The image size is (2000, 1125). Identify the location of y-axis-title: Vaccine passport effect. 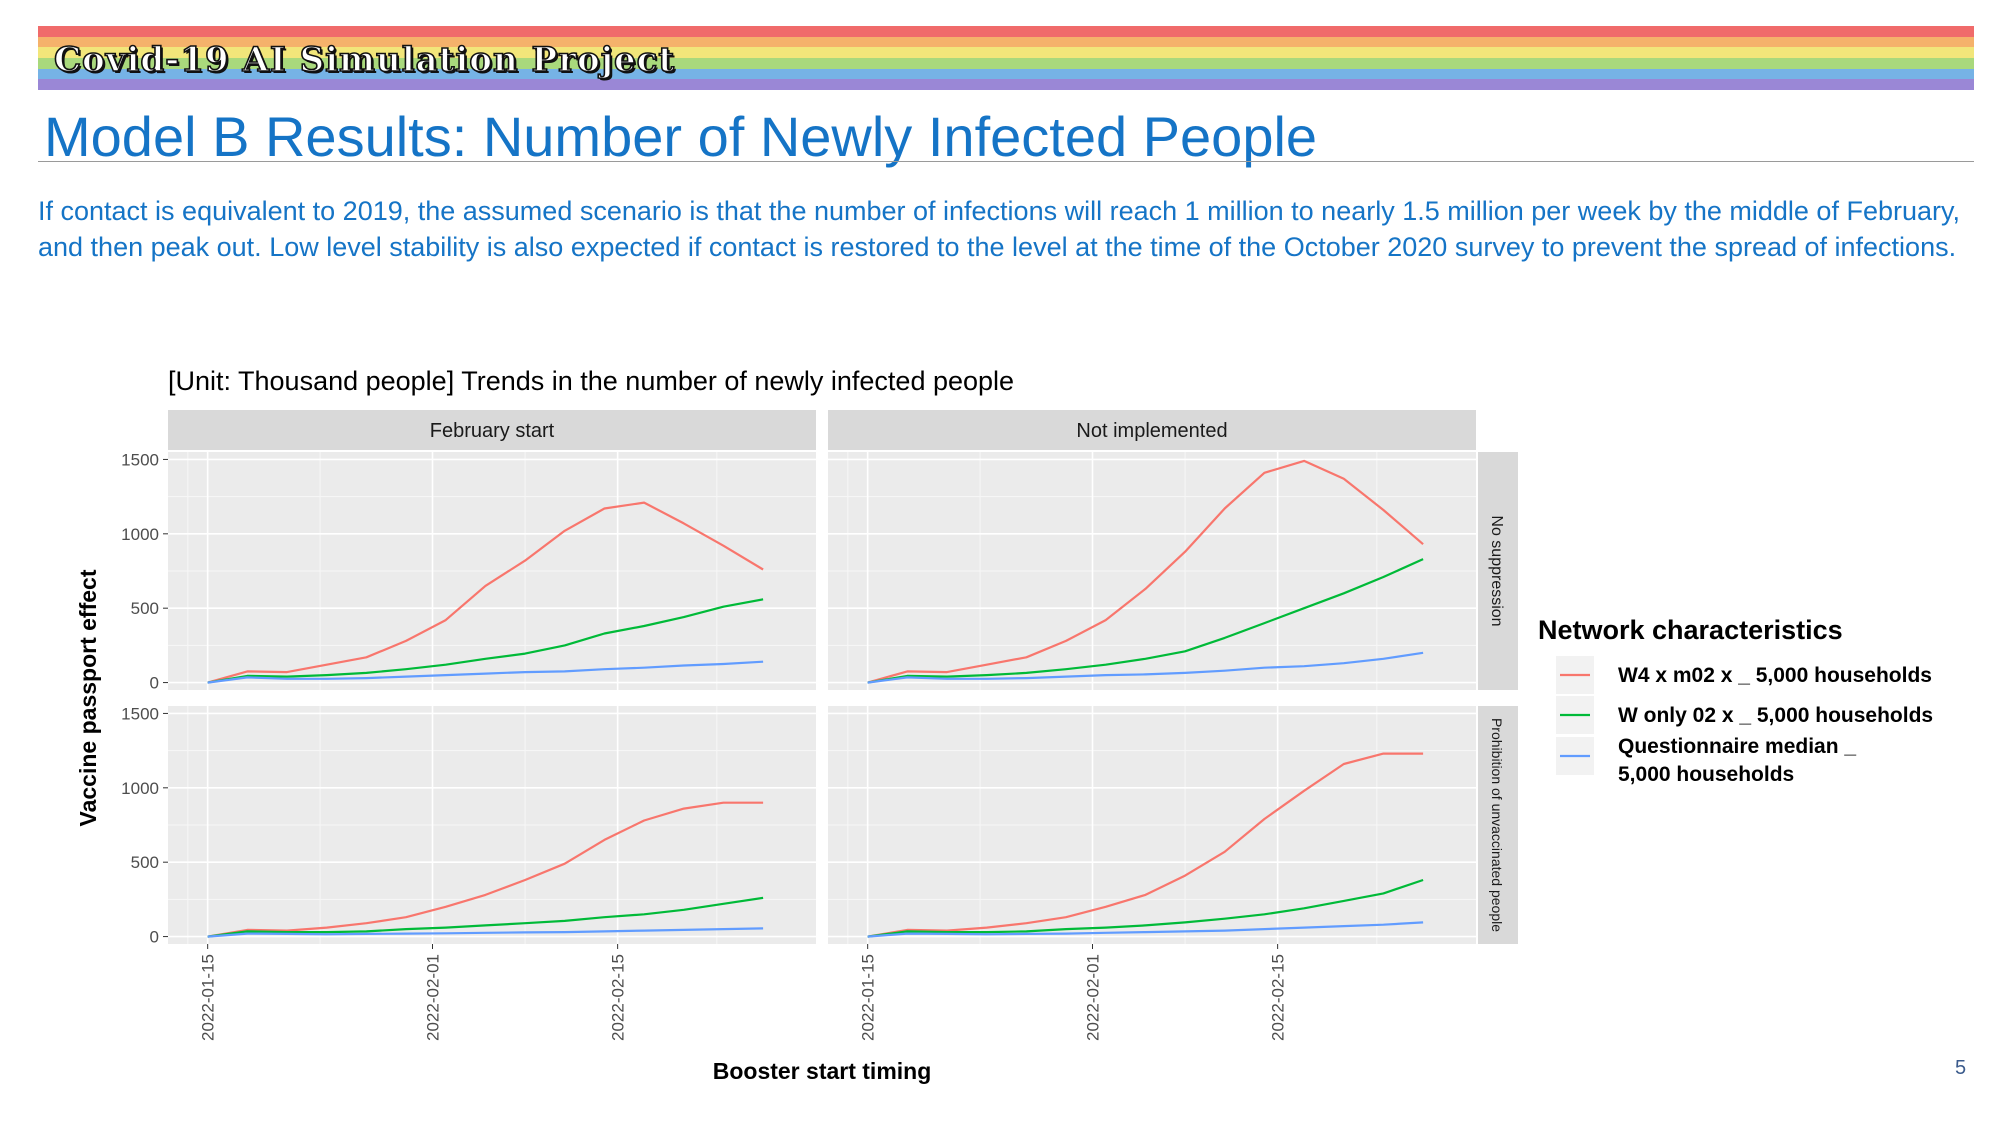
(88, 697).